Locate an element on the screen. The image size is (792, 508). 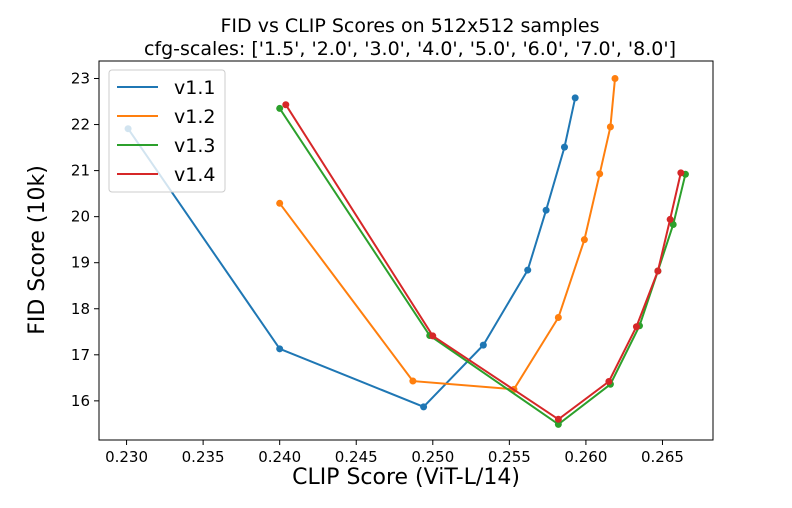
legend-label: v1.2 is located at coordinates (194, 117).